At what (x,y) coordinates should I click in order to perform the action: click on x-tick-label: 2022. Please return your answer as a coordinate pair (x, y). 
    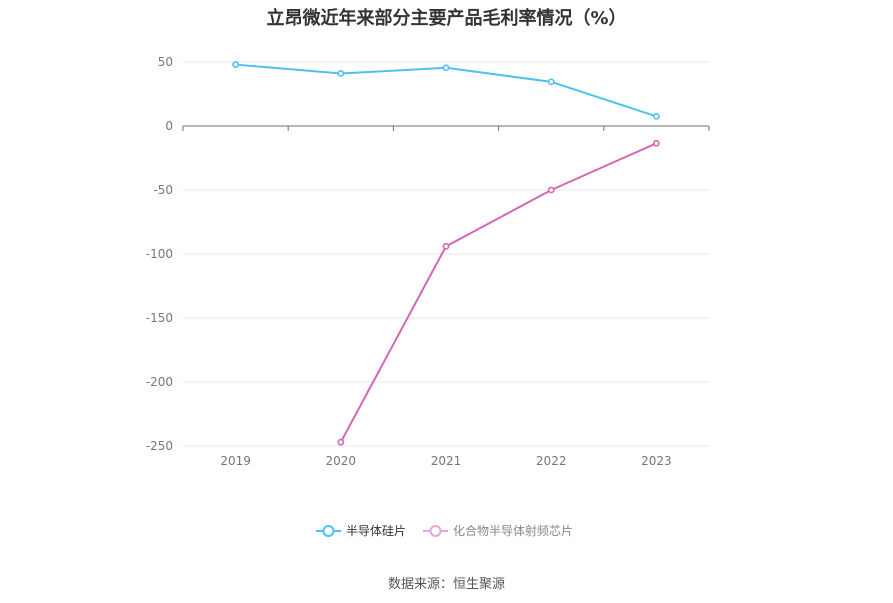
    Looking at the image, I should click on (551, 461).